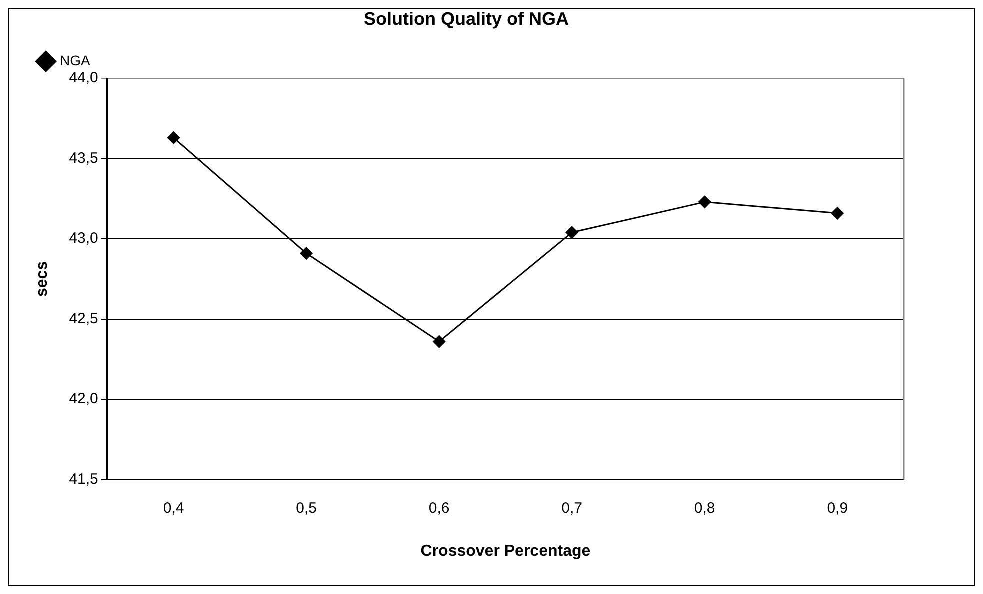 This screenshot has width=983, height=594. I want to click on x-tick-label: 0,8, so click(705, 508).